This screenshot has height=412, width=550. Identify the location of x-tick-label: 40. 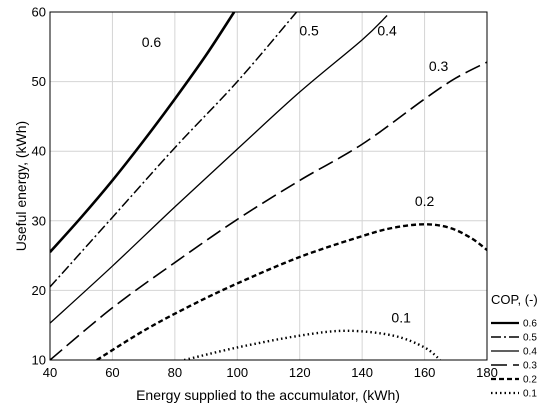
(50, 372).